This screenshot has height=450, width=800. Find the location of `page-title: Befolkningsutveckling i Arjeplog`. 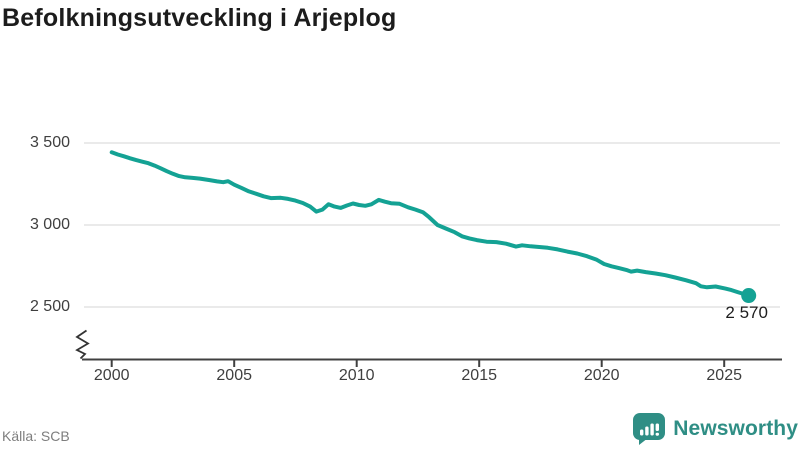

page-title: Befolkningsutveckling i Arjeplog is located at coordinates (199, 18).